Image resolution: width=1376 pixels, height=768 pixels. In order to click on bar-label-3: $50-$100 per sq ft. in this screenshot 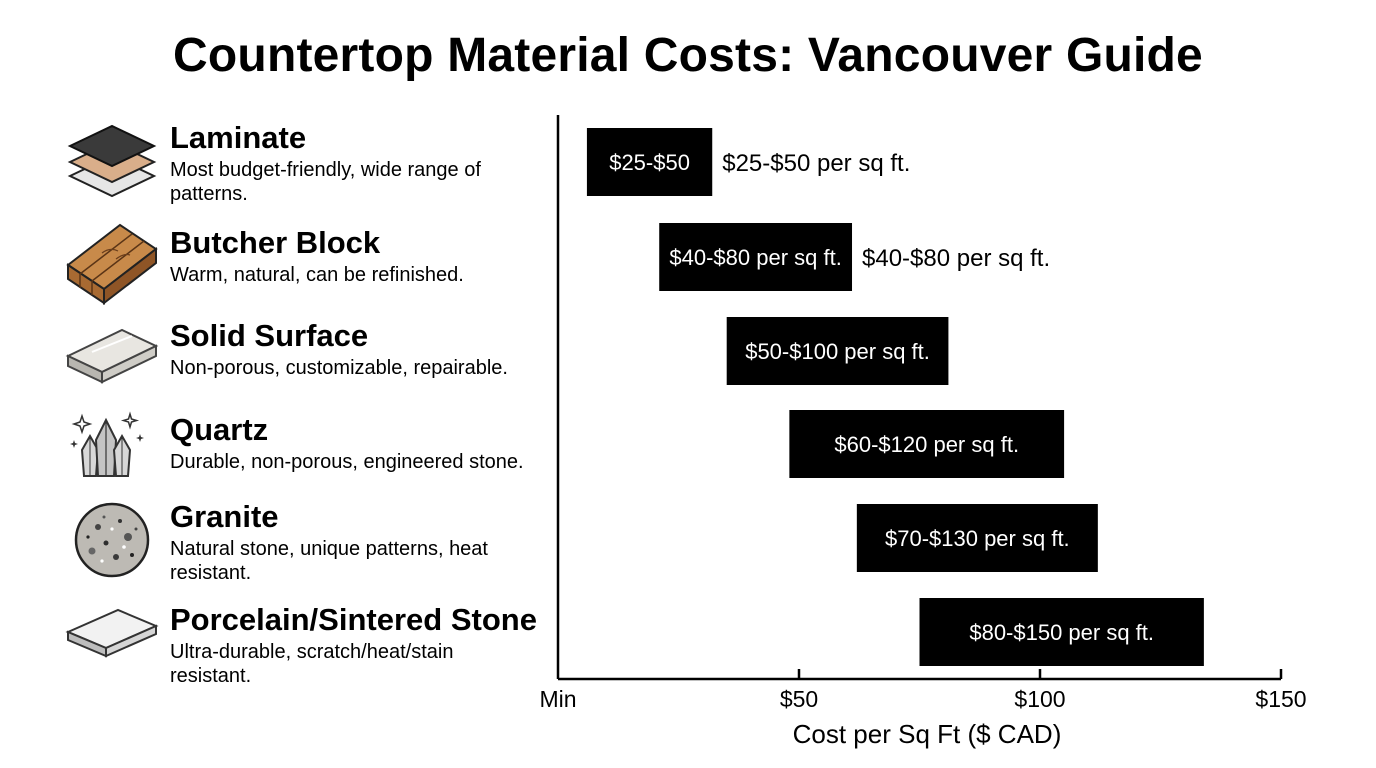, I will do `click(837, 351)`.